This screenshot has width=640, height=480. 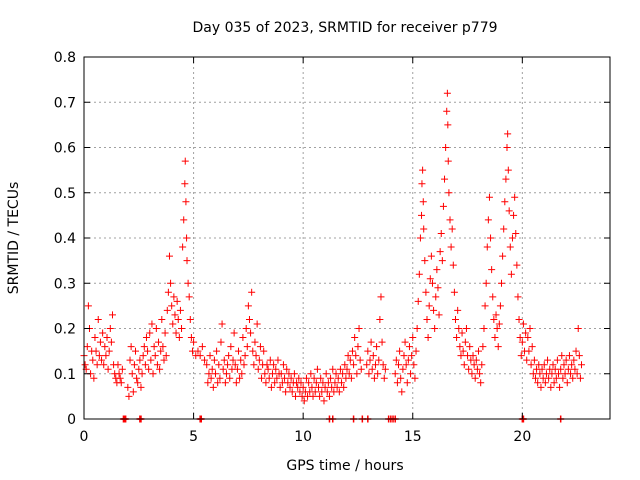 I want to click on x-tick-label: 5, so click(x=193, y=437).